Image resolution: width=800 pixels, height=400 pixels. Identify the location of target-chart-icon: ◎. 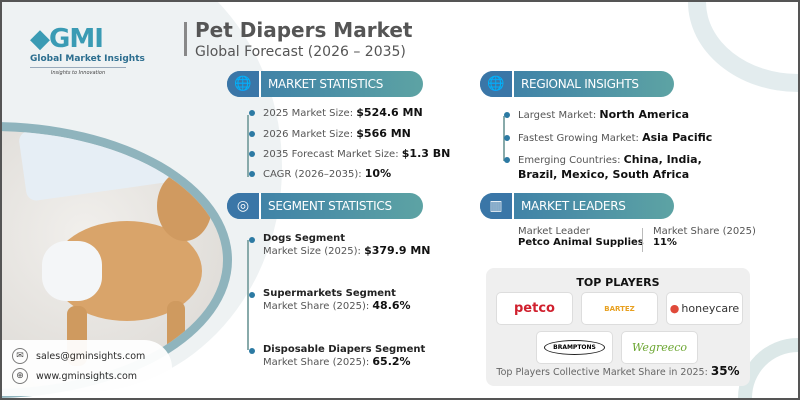
(244, 206).